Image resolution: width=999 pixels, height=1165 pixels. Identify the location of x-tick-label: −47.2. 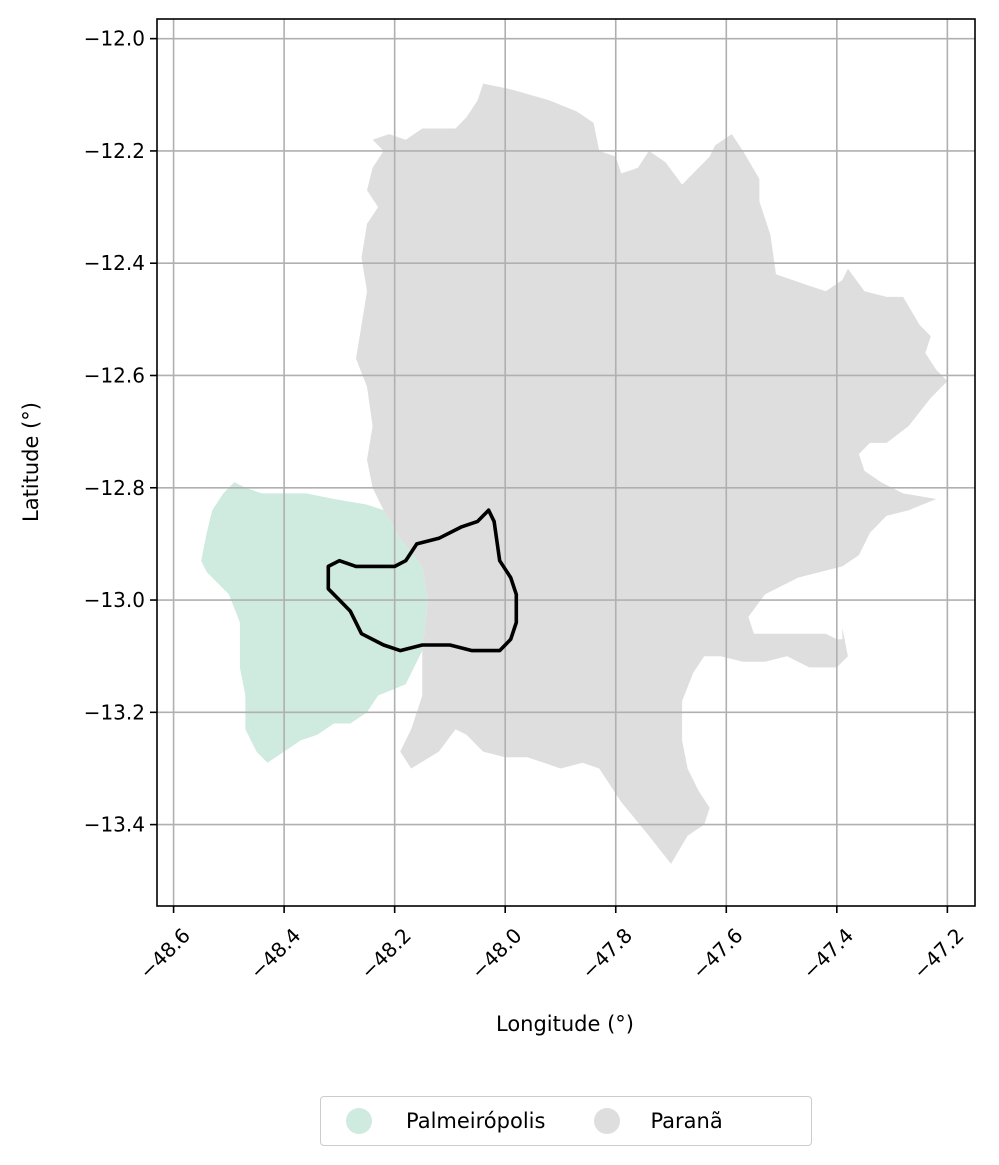
(938, 953).